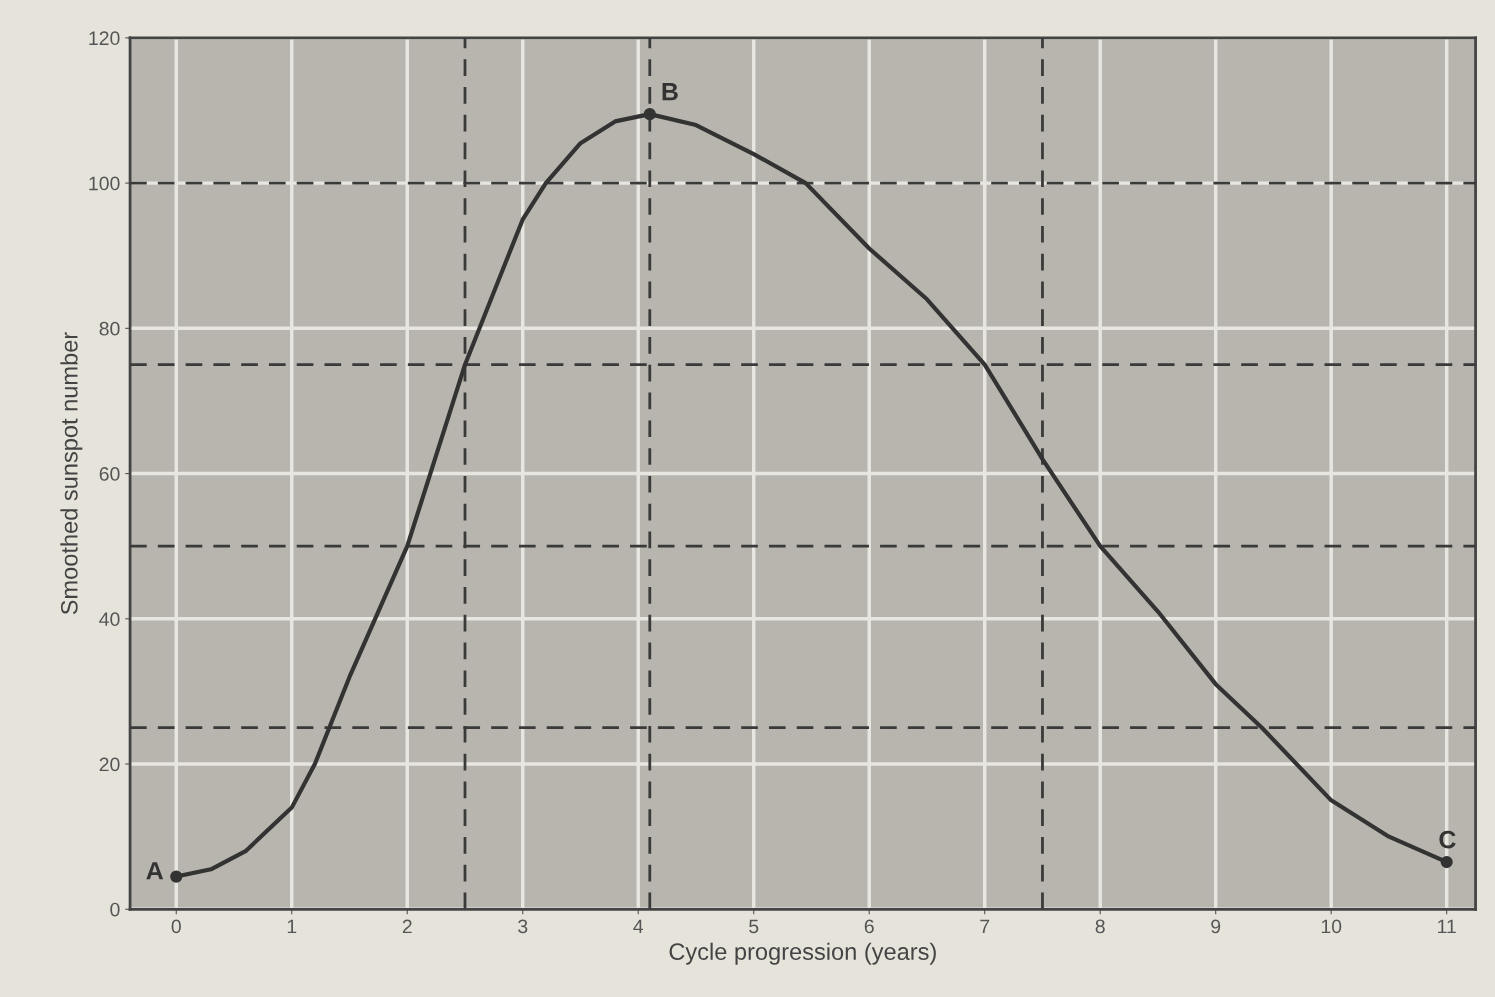 The height and width of the screenshot is (997, 1495). I want to click on y-tick-label: 0, so click(115, 909).